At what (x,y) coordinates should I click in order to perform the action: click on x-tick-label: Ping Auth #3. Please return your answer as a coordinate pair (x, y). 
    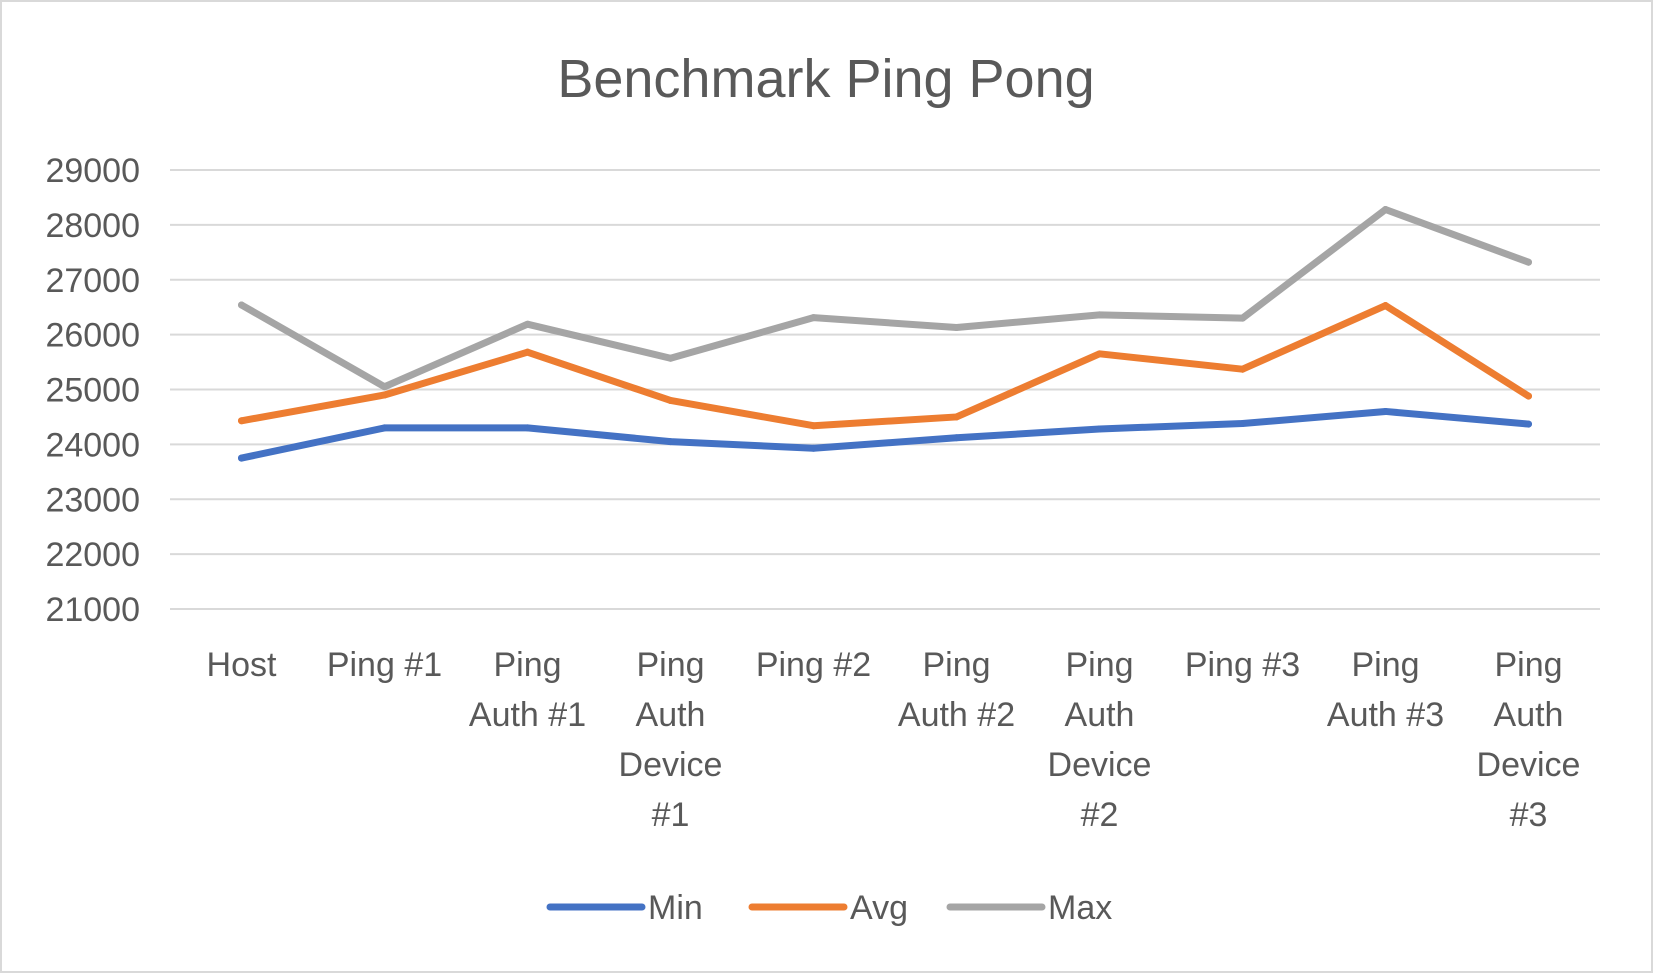
    Looking at the image, I should click on (1385, 690).